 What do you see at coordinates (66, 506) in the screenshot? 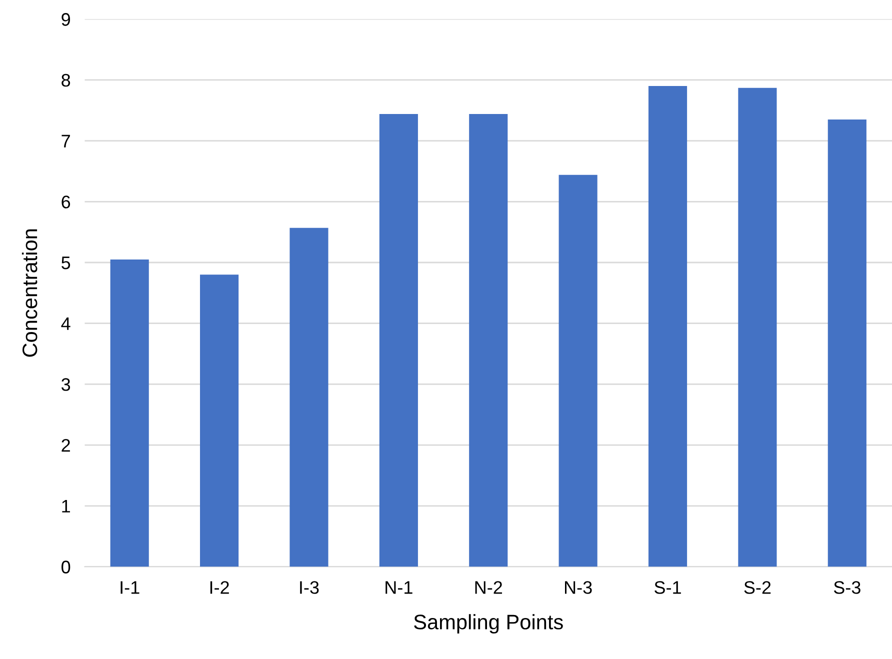
I see `y-tick-label: 1` at bounding box center [66, 506].